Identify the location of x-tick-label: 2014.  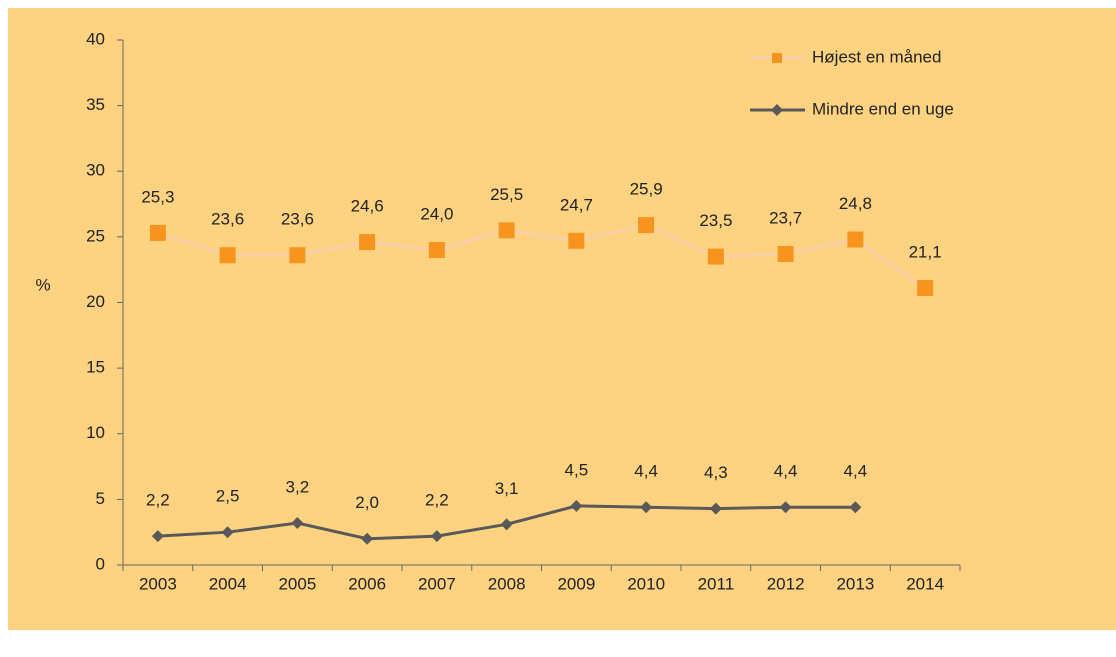
(925, 583).